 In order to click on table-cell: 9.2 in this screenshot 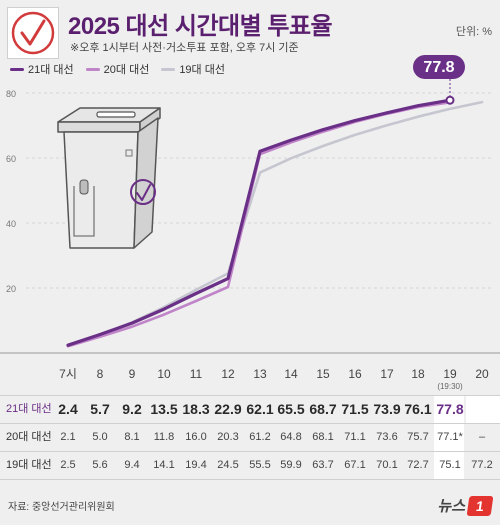, I will do `click(132, 409)`.